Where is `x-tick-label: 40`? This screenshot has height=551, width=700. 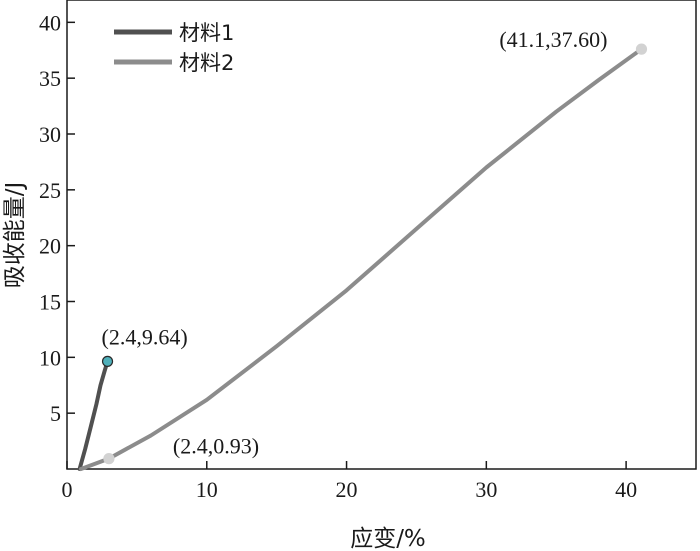
x-tick-label: 40 is located at coordinates (626, 489).